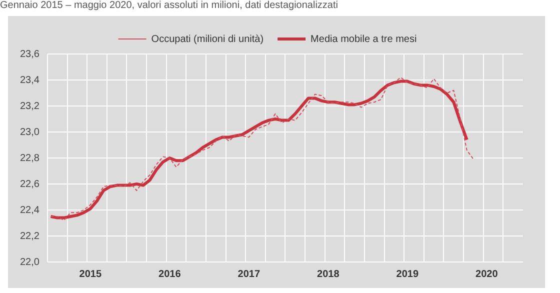 This screenshot has width=560, height=293. Describe the element at coordinates (30, 262) in the screenshot. I see `y-tick-label: 22,0` at that location.